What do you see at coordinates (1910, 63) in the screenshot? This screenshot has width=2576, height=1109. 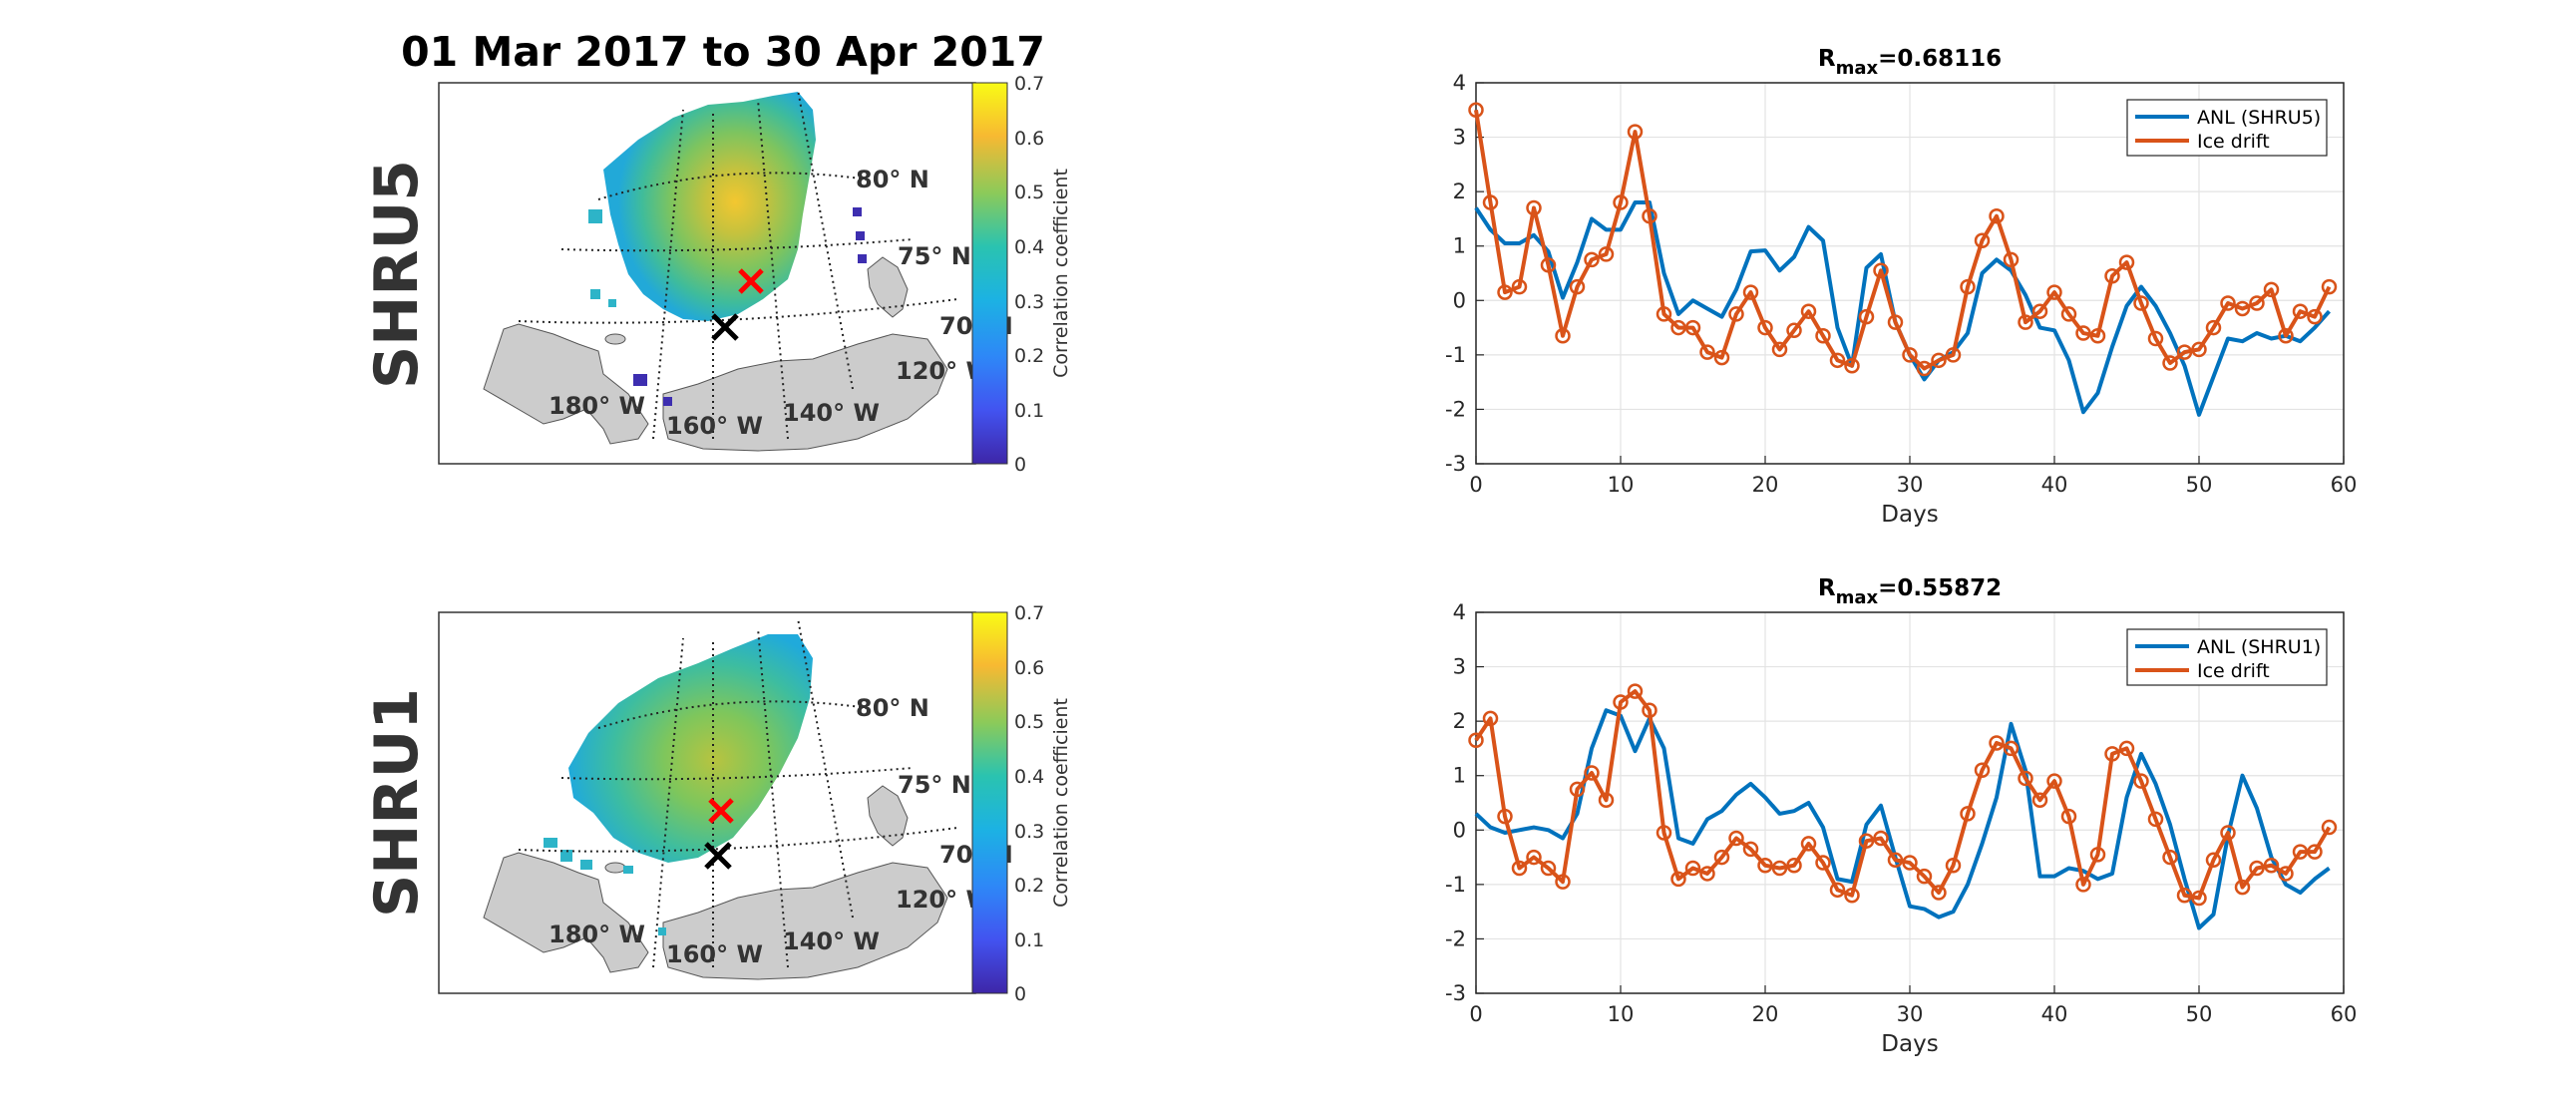 I see `chart-title: Rmax=0.68116` at bounding box center [1910, 63].